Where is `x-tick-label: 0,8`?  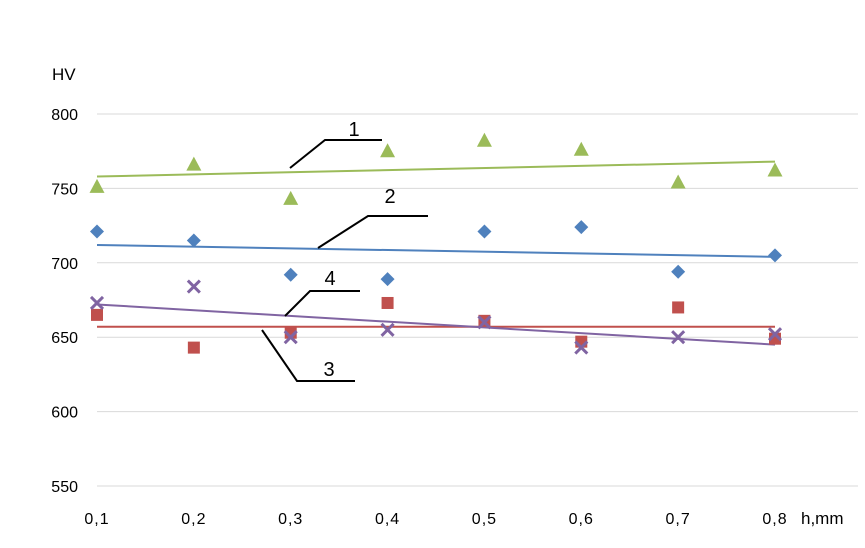
x-tick-label: 0,8 is located at coordinates (774, 519).